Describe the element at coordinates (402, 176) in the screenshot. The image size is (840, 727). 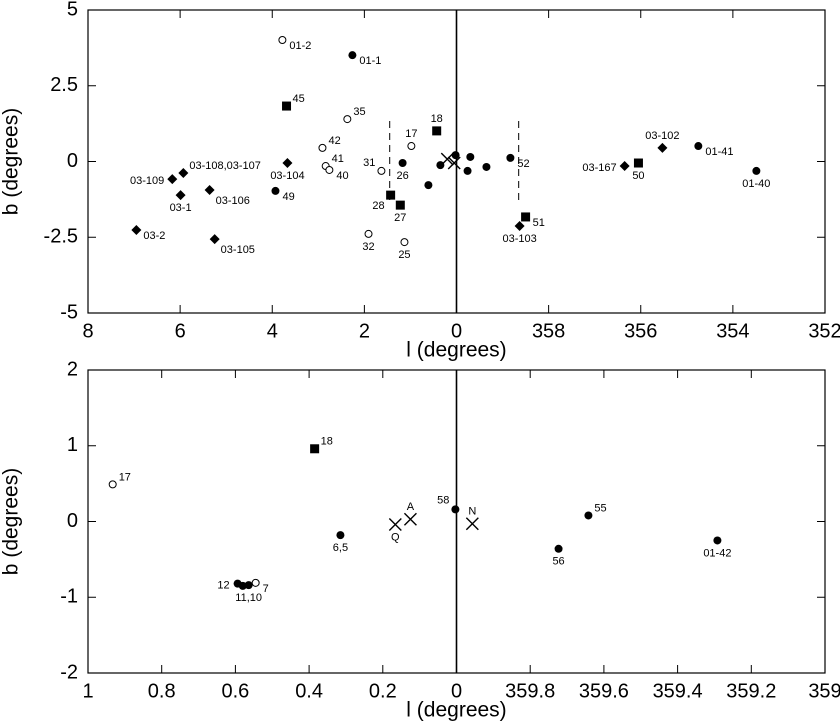
I see `point-label: 26` at that location.